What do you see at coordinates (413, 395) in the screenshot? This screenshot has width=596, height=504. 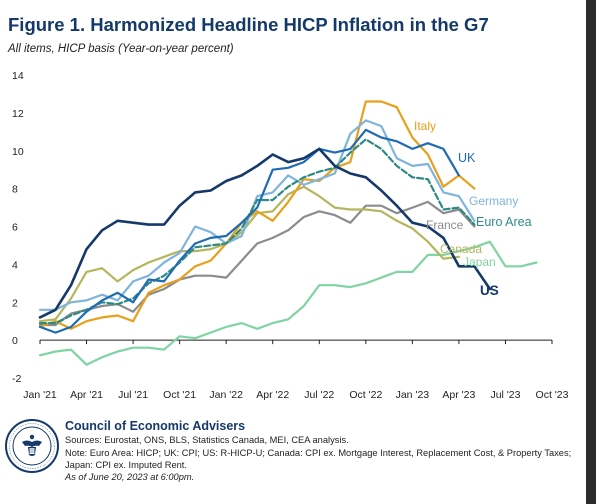 I see `x-tick-label: Jan '23` at bounding box center [413, 395].